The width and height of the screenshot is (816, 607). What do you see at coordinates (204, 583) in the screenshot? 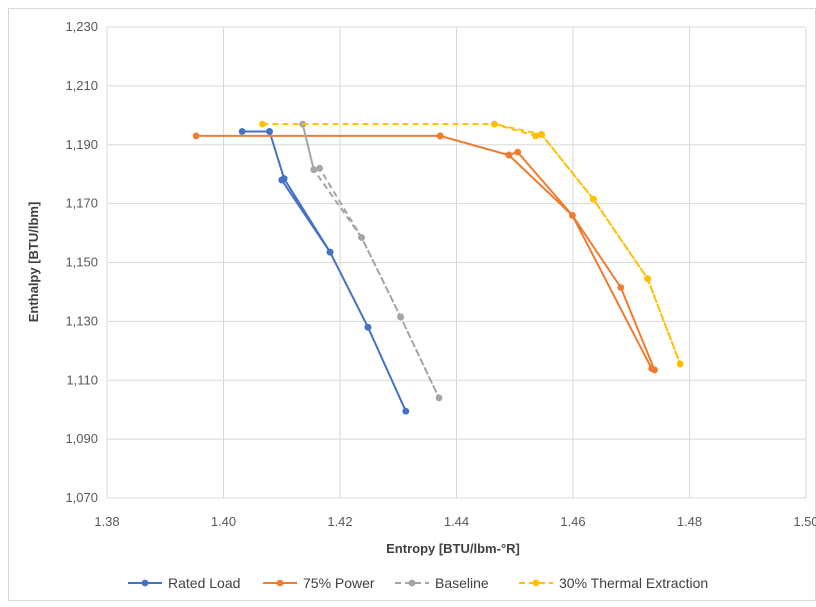
I see `legend-label: Rated Load` at bounding box center [204, 583].